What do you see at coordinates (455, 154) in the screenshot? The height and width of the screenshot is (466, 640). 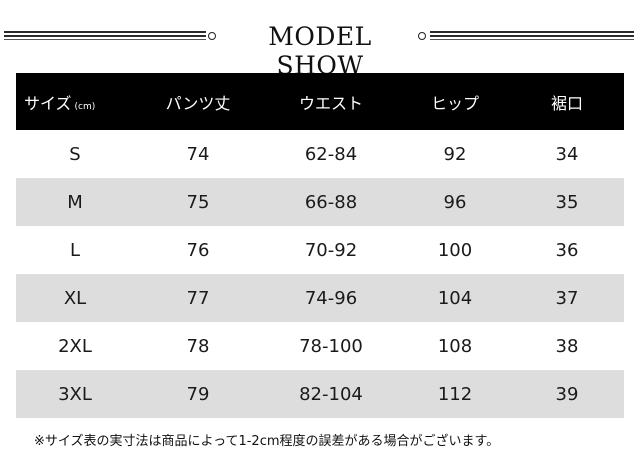 I see `cell-hip: 92` at bounding box center [455, 154].